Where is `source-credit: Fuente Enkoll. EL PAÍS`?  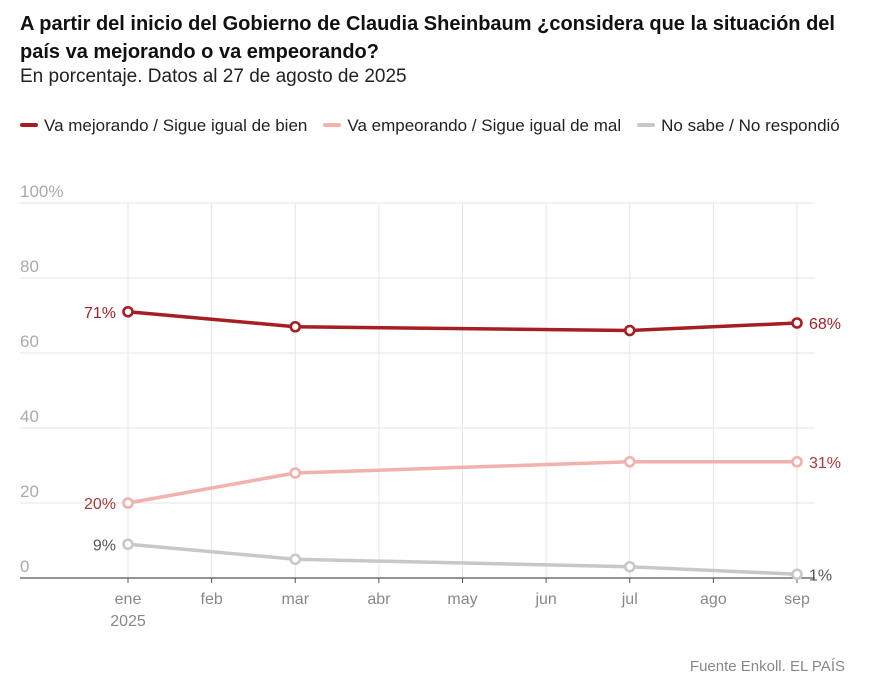 source-credit: Fuente Enkoll. EL PAÍS is located at coordinates (767, 666).